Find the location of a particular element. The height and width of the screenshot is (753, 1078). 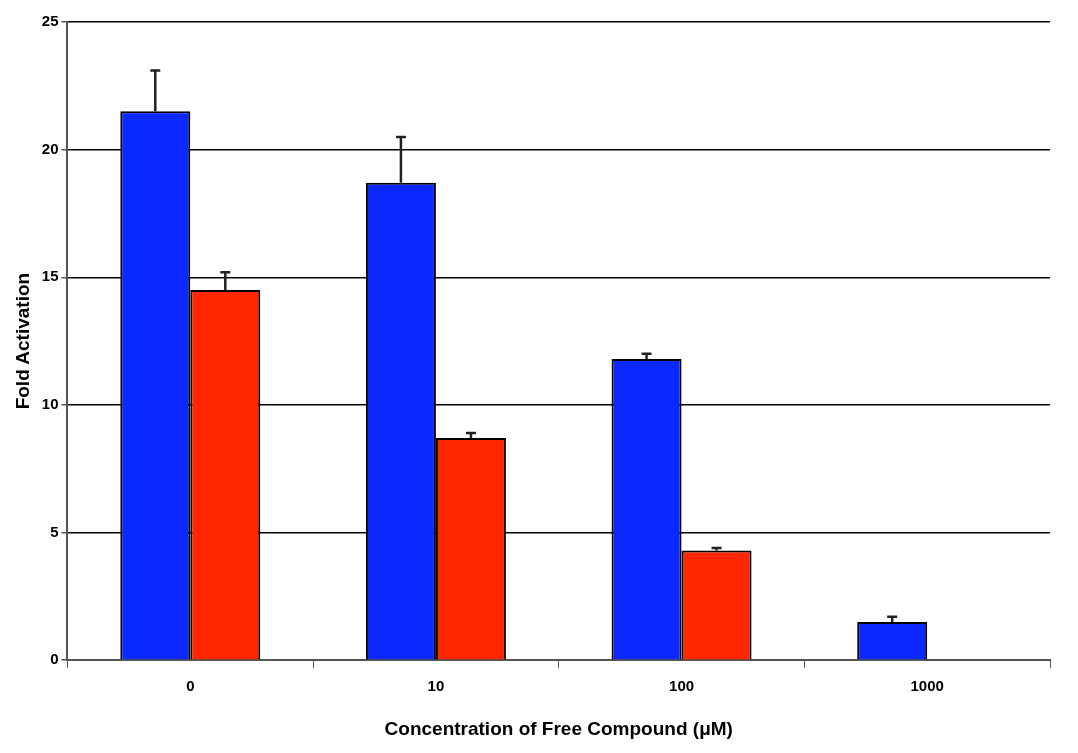

y-tick-label: 10 is located at coordinates (50, 404).